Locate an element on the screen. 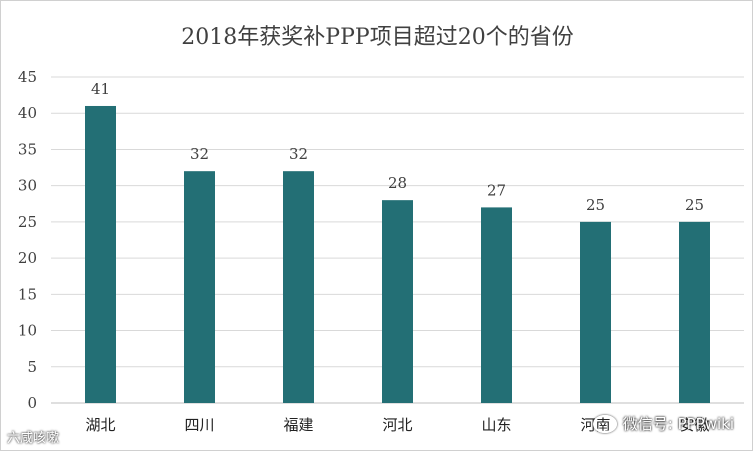  y-tick-label: 15 is located at coordinates (27, 294).